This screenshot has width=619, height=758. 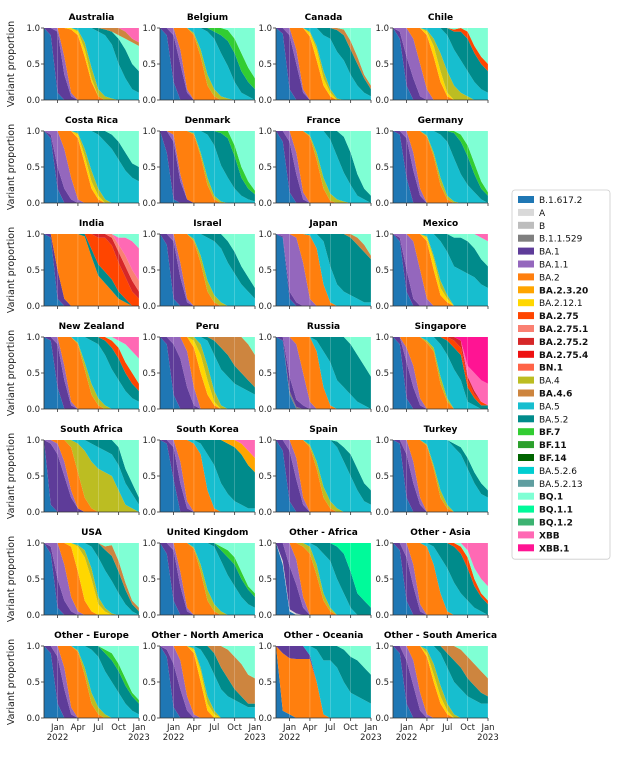 What do you see at coordinates (11, 579) in the screenshot?
I see `y-axis-label: Variant proportion` at bounding box center [11, 579].